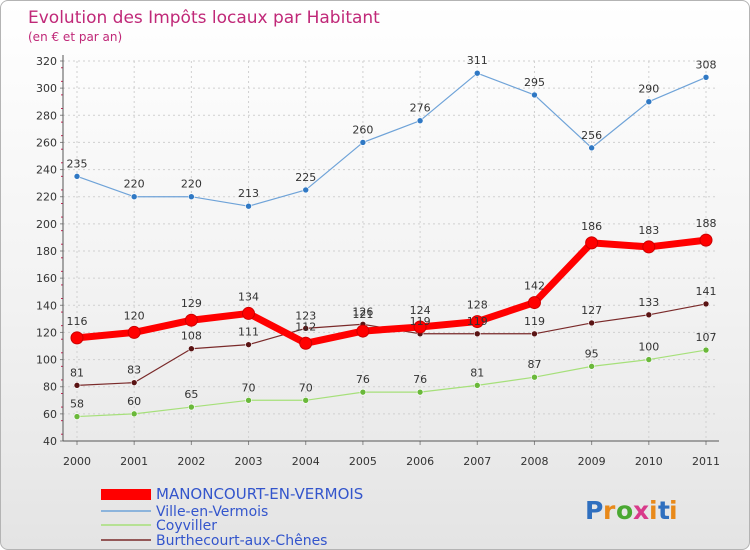  I want to click on x-tick-label: 2004, so click(306, 461).